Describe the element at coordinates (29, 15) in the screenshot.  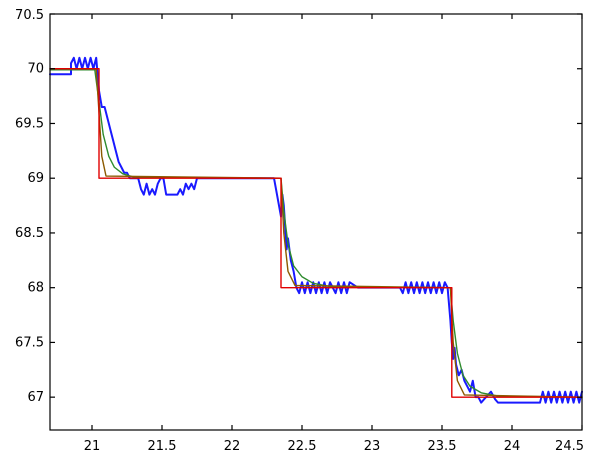
I see `y-tick-label: 70.5` at that location.